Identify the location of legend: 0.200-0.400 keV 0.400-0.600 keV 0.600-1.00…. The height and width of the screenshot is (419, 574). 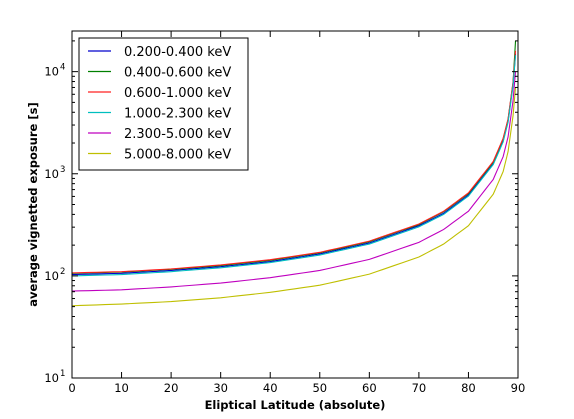
(163, 104).